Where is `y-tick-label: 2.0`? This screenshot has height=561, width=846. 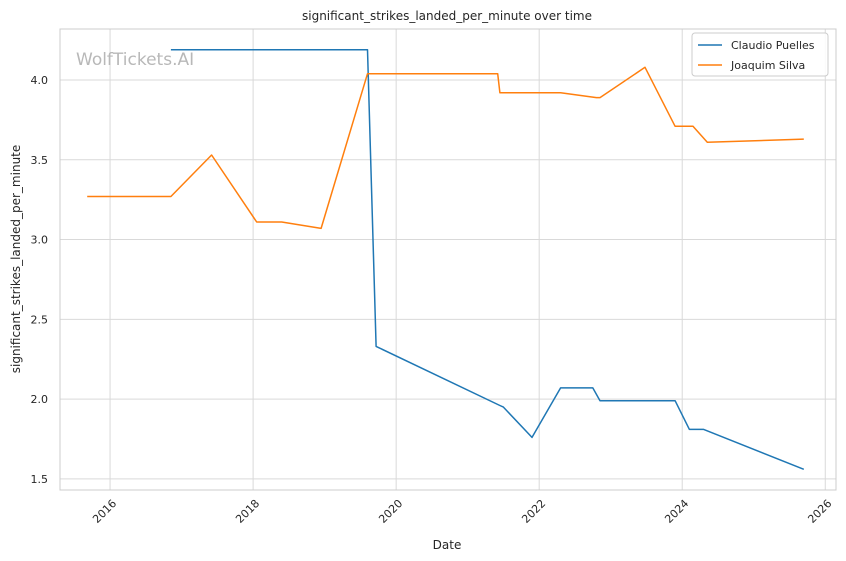
y-tick-label: 2.0 is located at coordinates (40, 399).